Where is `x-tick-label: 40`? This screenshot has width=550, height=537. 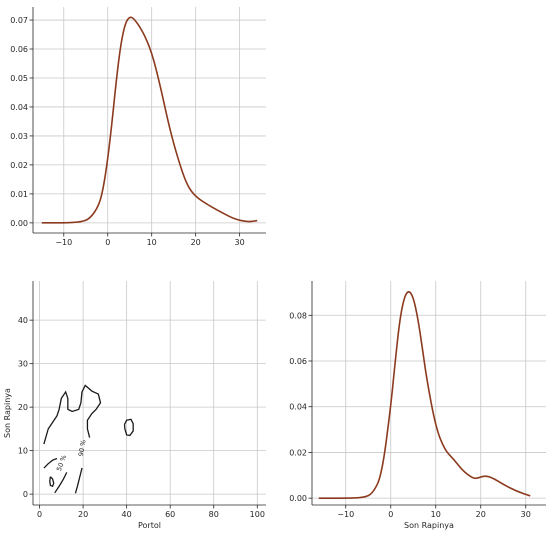 x-tick-label: 40 is located at coordinates (127, 514).